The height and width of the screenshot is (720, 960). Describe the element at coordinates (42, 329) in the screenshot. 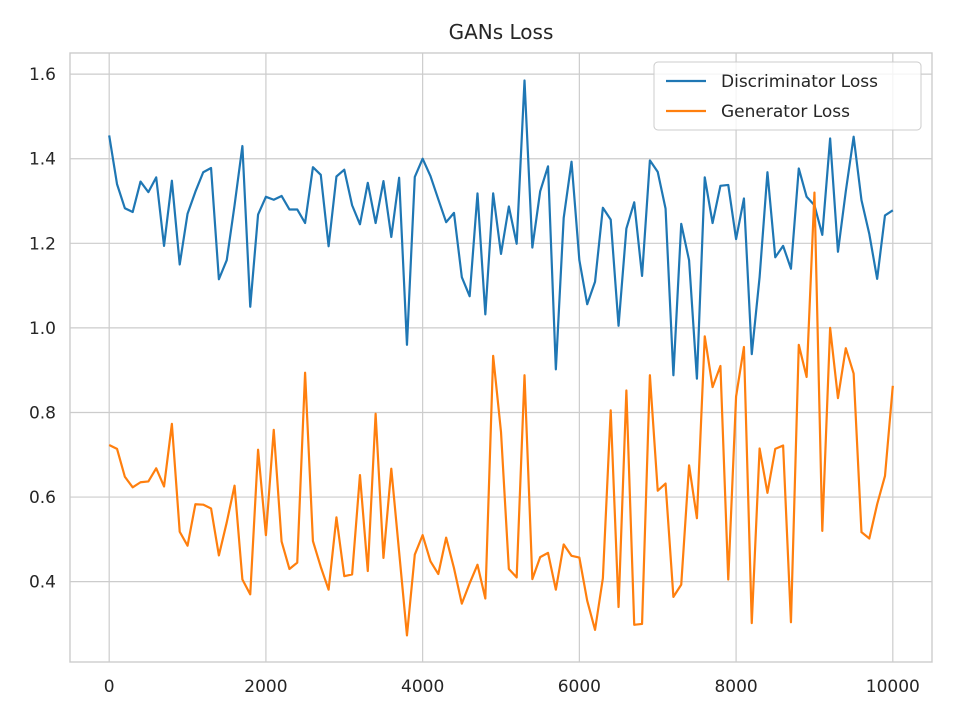

I see `y-tick-label: 1.0` at that location.